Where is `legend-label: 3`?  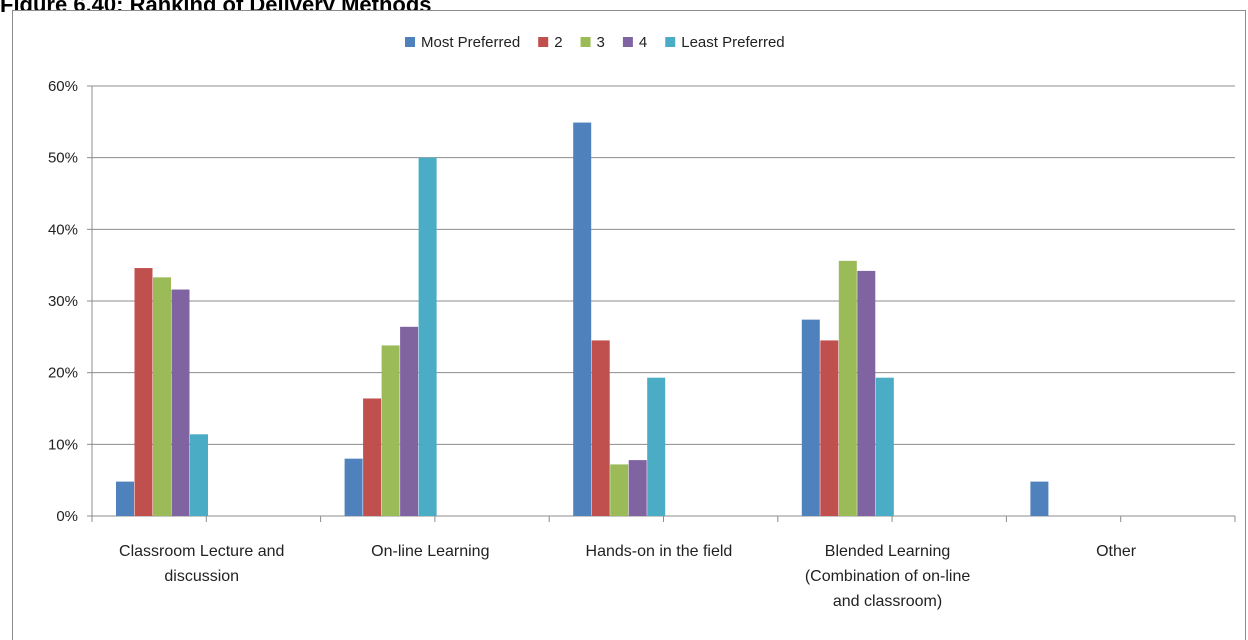 legend-label: 3 is located at coordinates (601, 42).